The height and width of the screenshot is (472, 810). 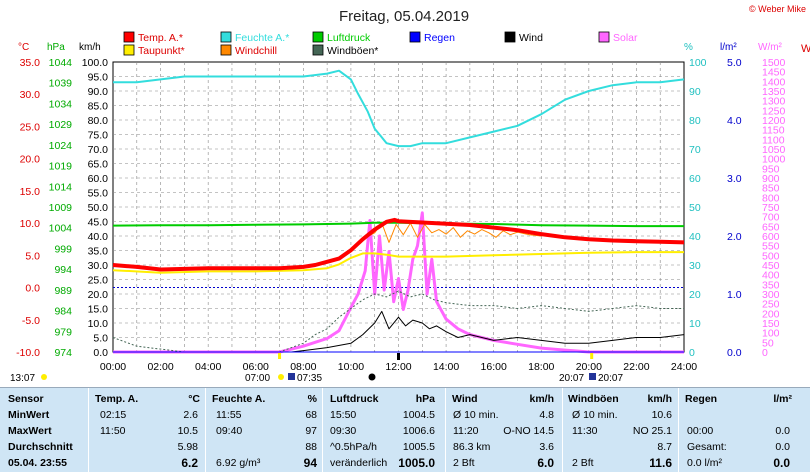 What do you see at coordinates (688, 47) in the screenshot?
I see `unit-humidity: %` at bounding box center [688, 47].